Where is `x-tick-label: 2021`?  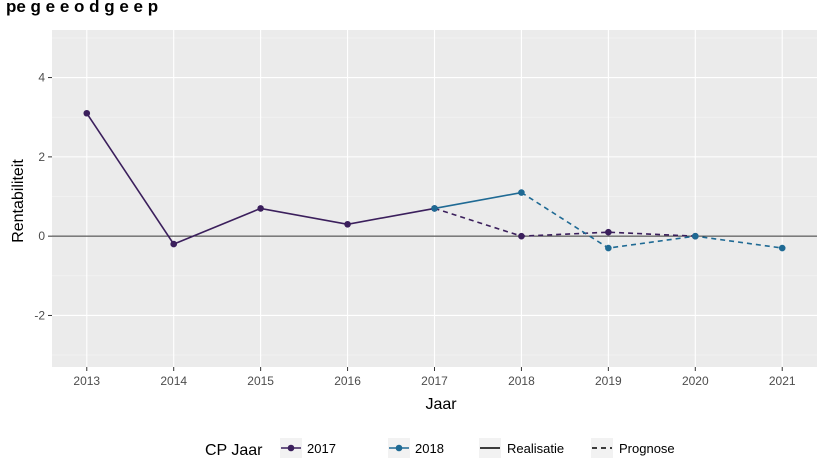
x-tick-label: 2021 is located at coordinates (782, 381).